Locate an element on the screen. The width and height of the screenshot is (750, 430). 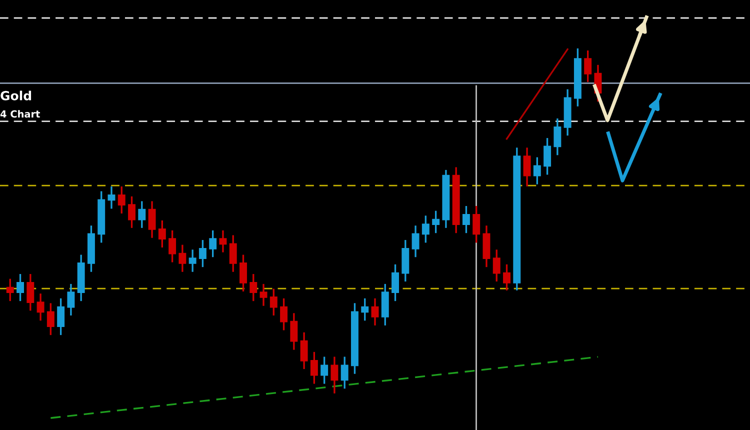
annotation: Gold is located at coordinates (16, 95).